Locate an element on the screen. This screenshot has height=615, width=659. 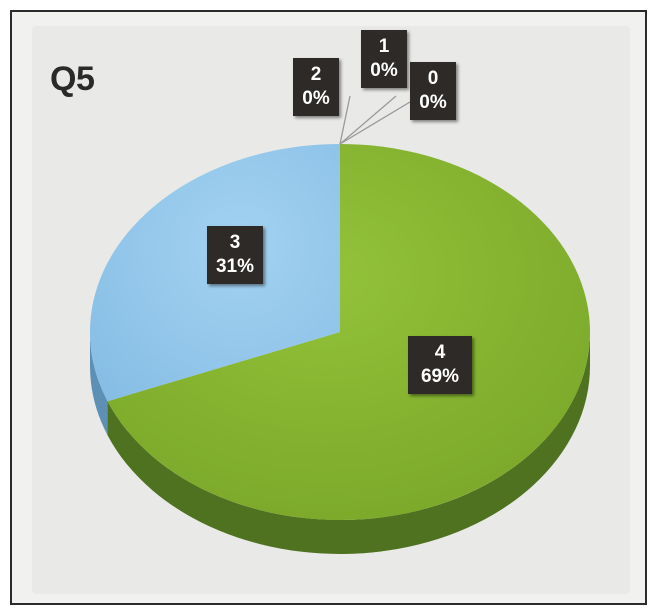
slice-1-percent: 0% is located at coordinates (384, 70).